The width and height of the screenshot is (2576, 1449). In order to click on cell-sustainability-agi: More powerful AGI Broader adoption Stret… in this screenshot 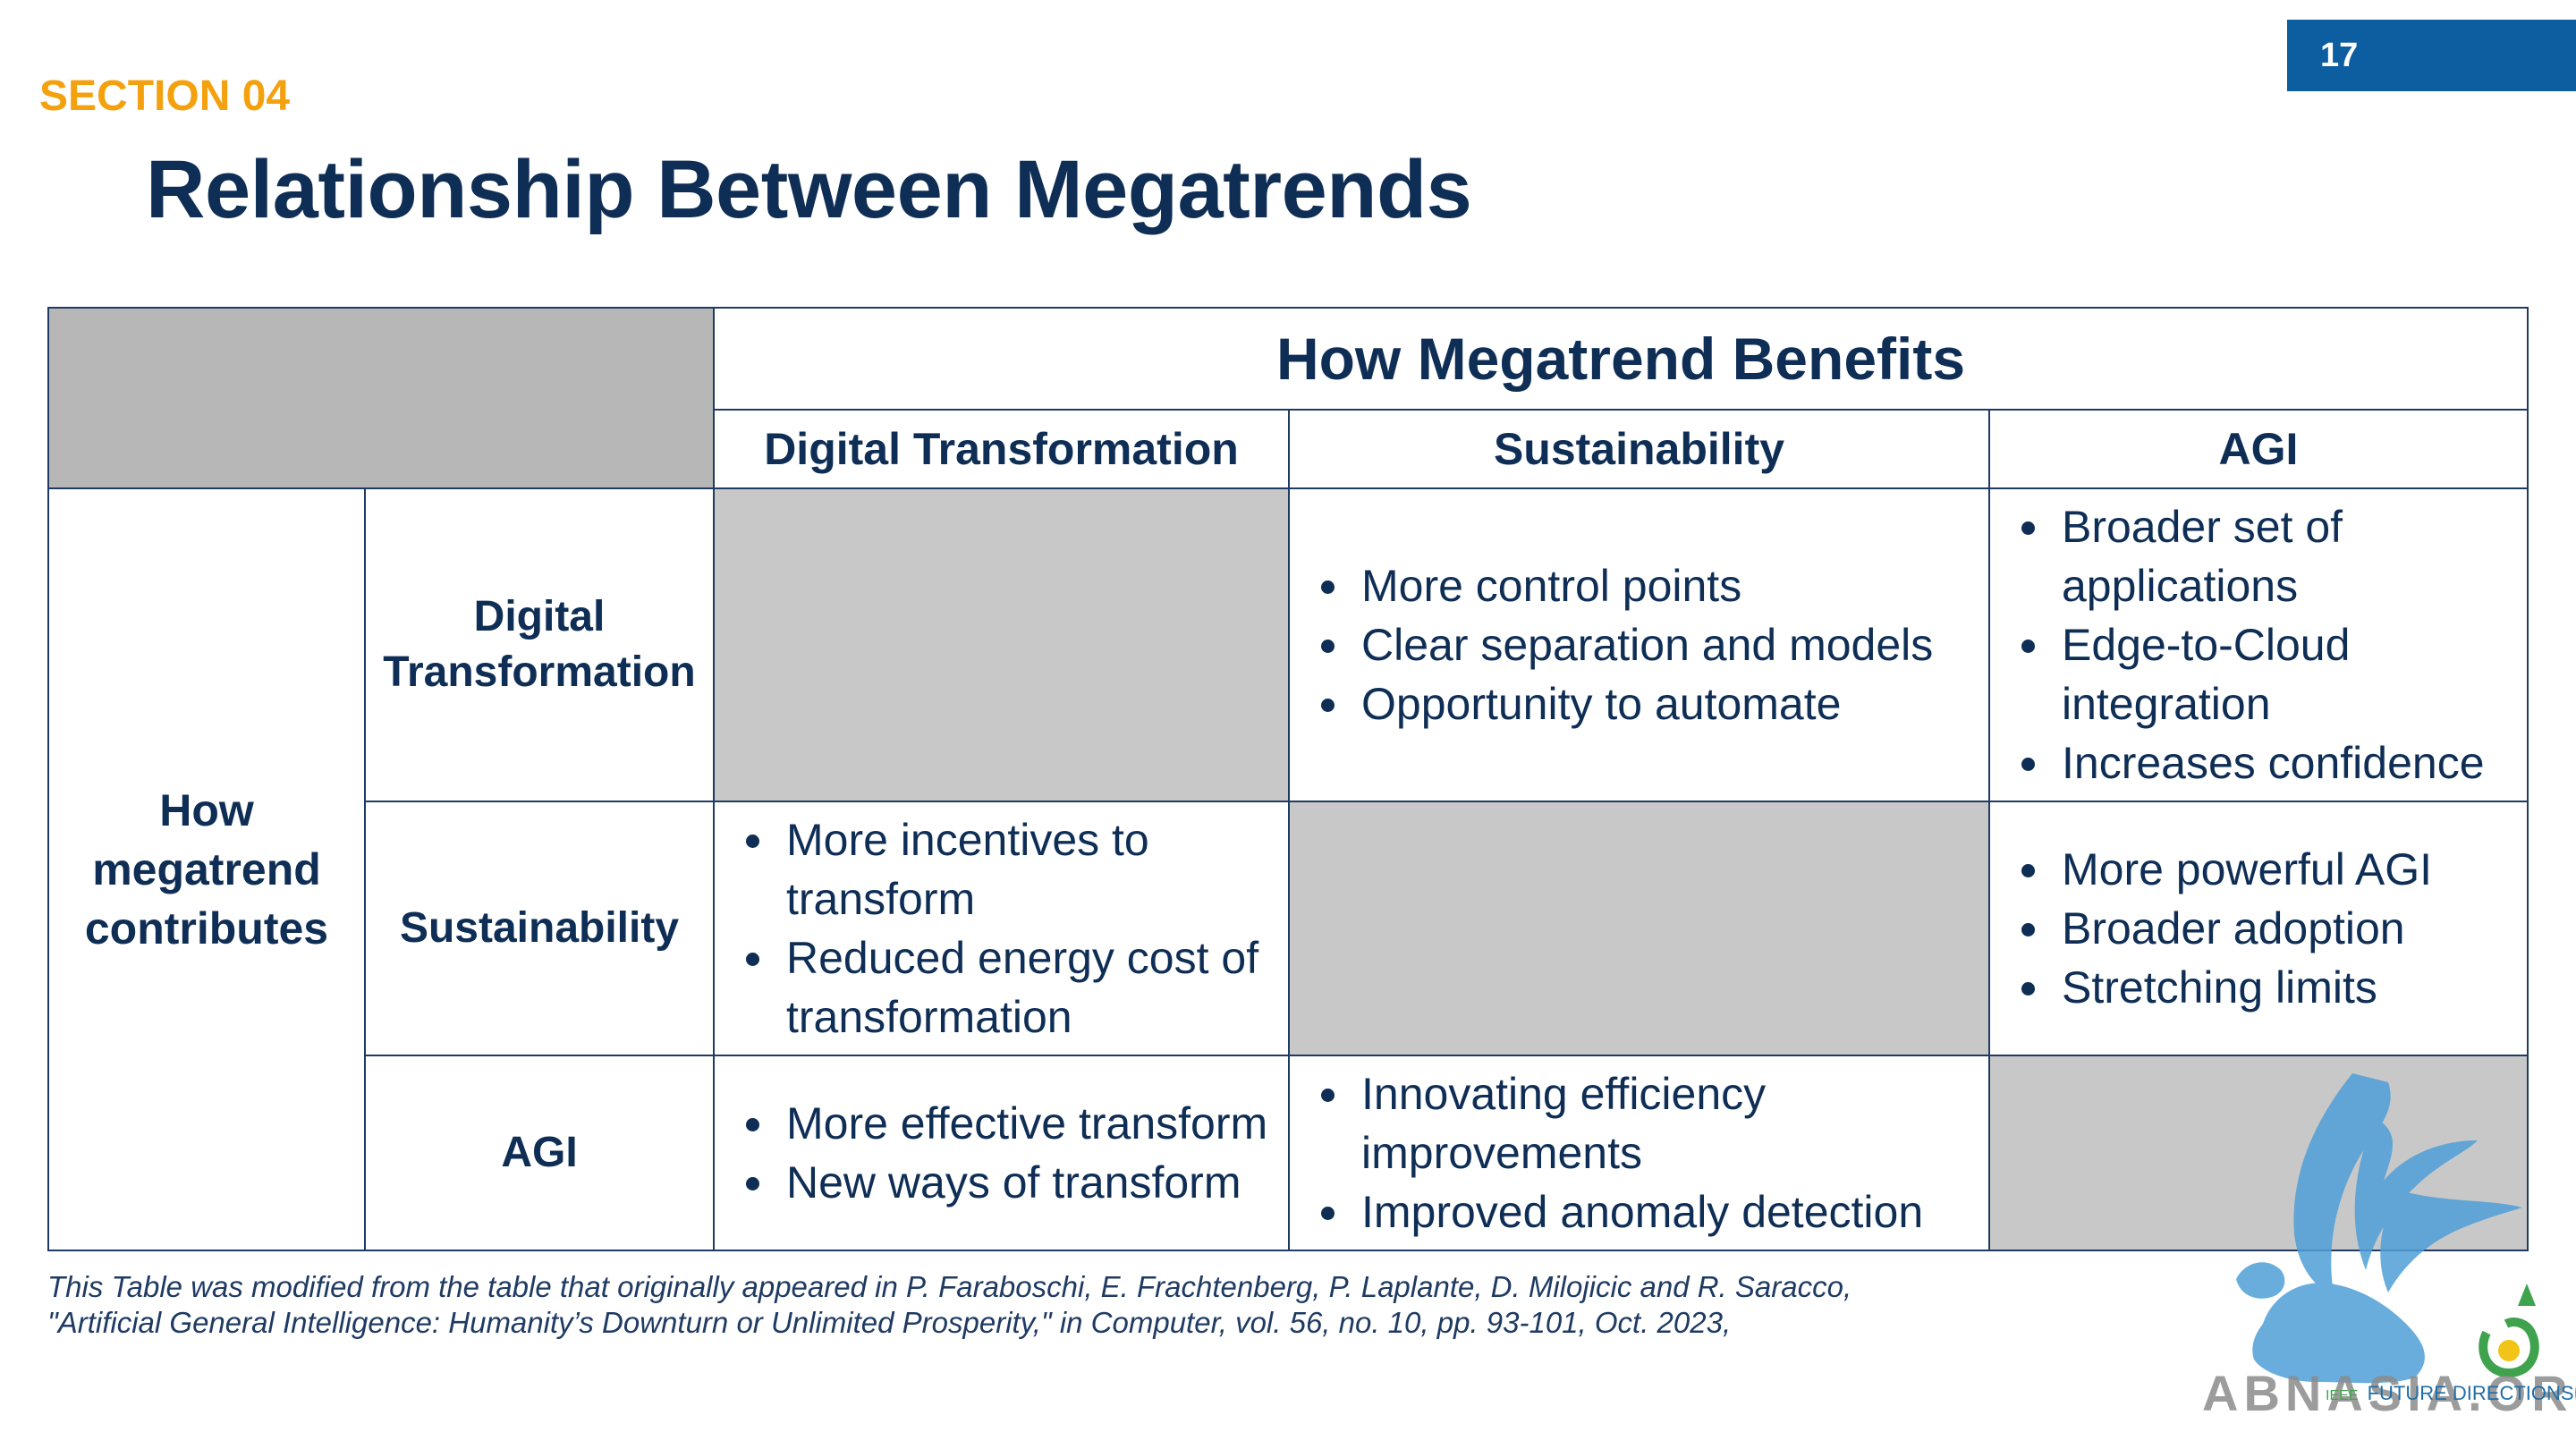, I will do `click(2258, 928)`.